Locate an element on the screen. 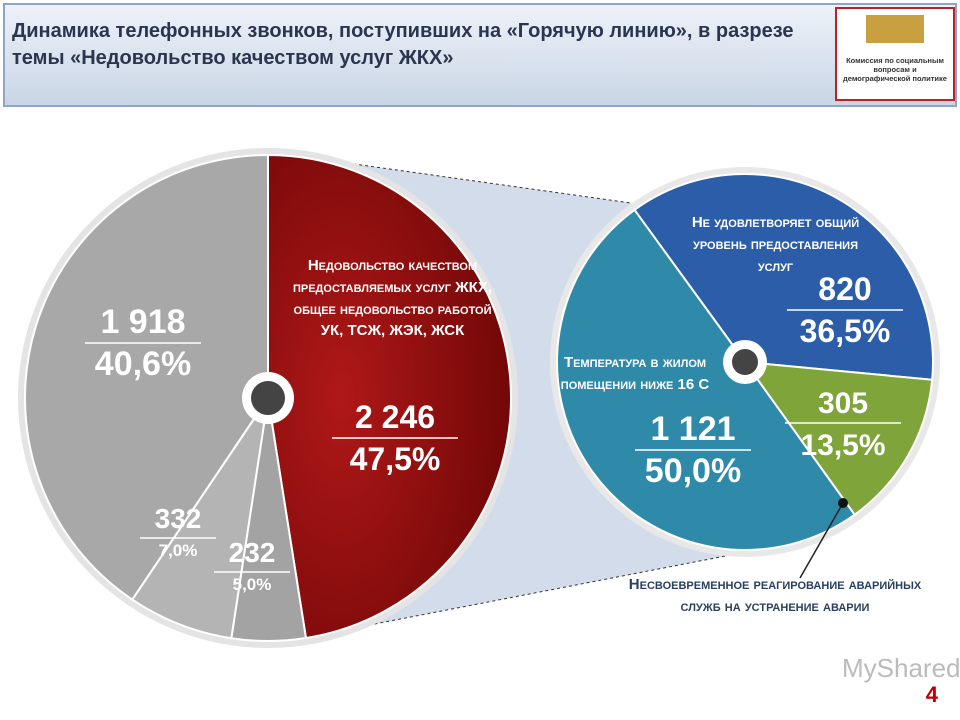 This screenshot has width=960, height=720. connector-line is located at coordinates (550, 590).